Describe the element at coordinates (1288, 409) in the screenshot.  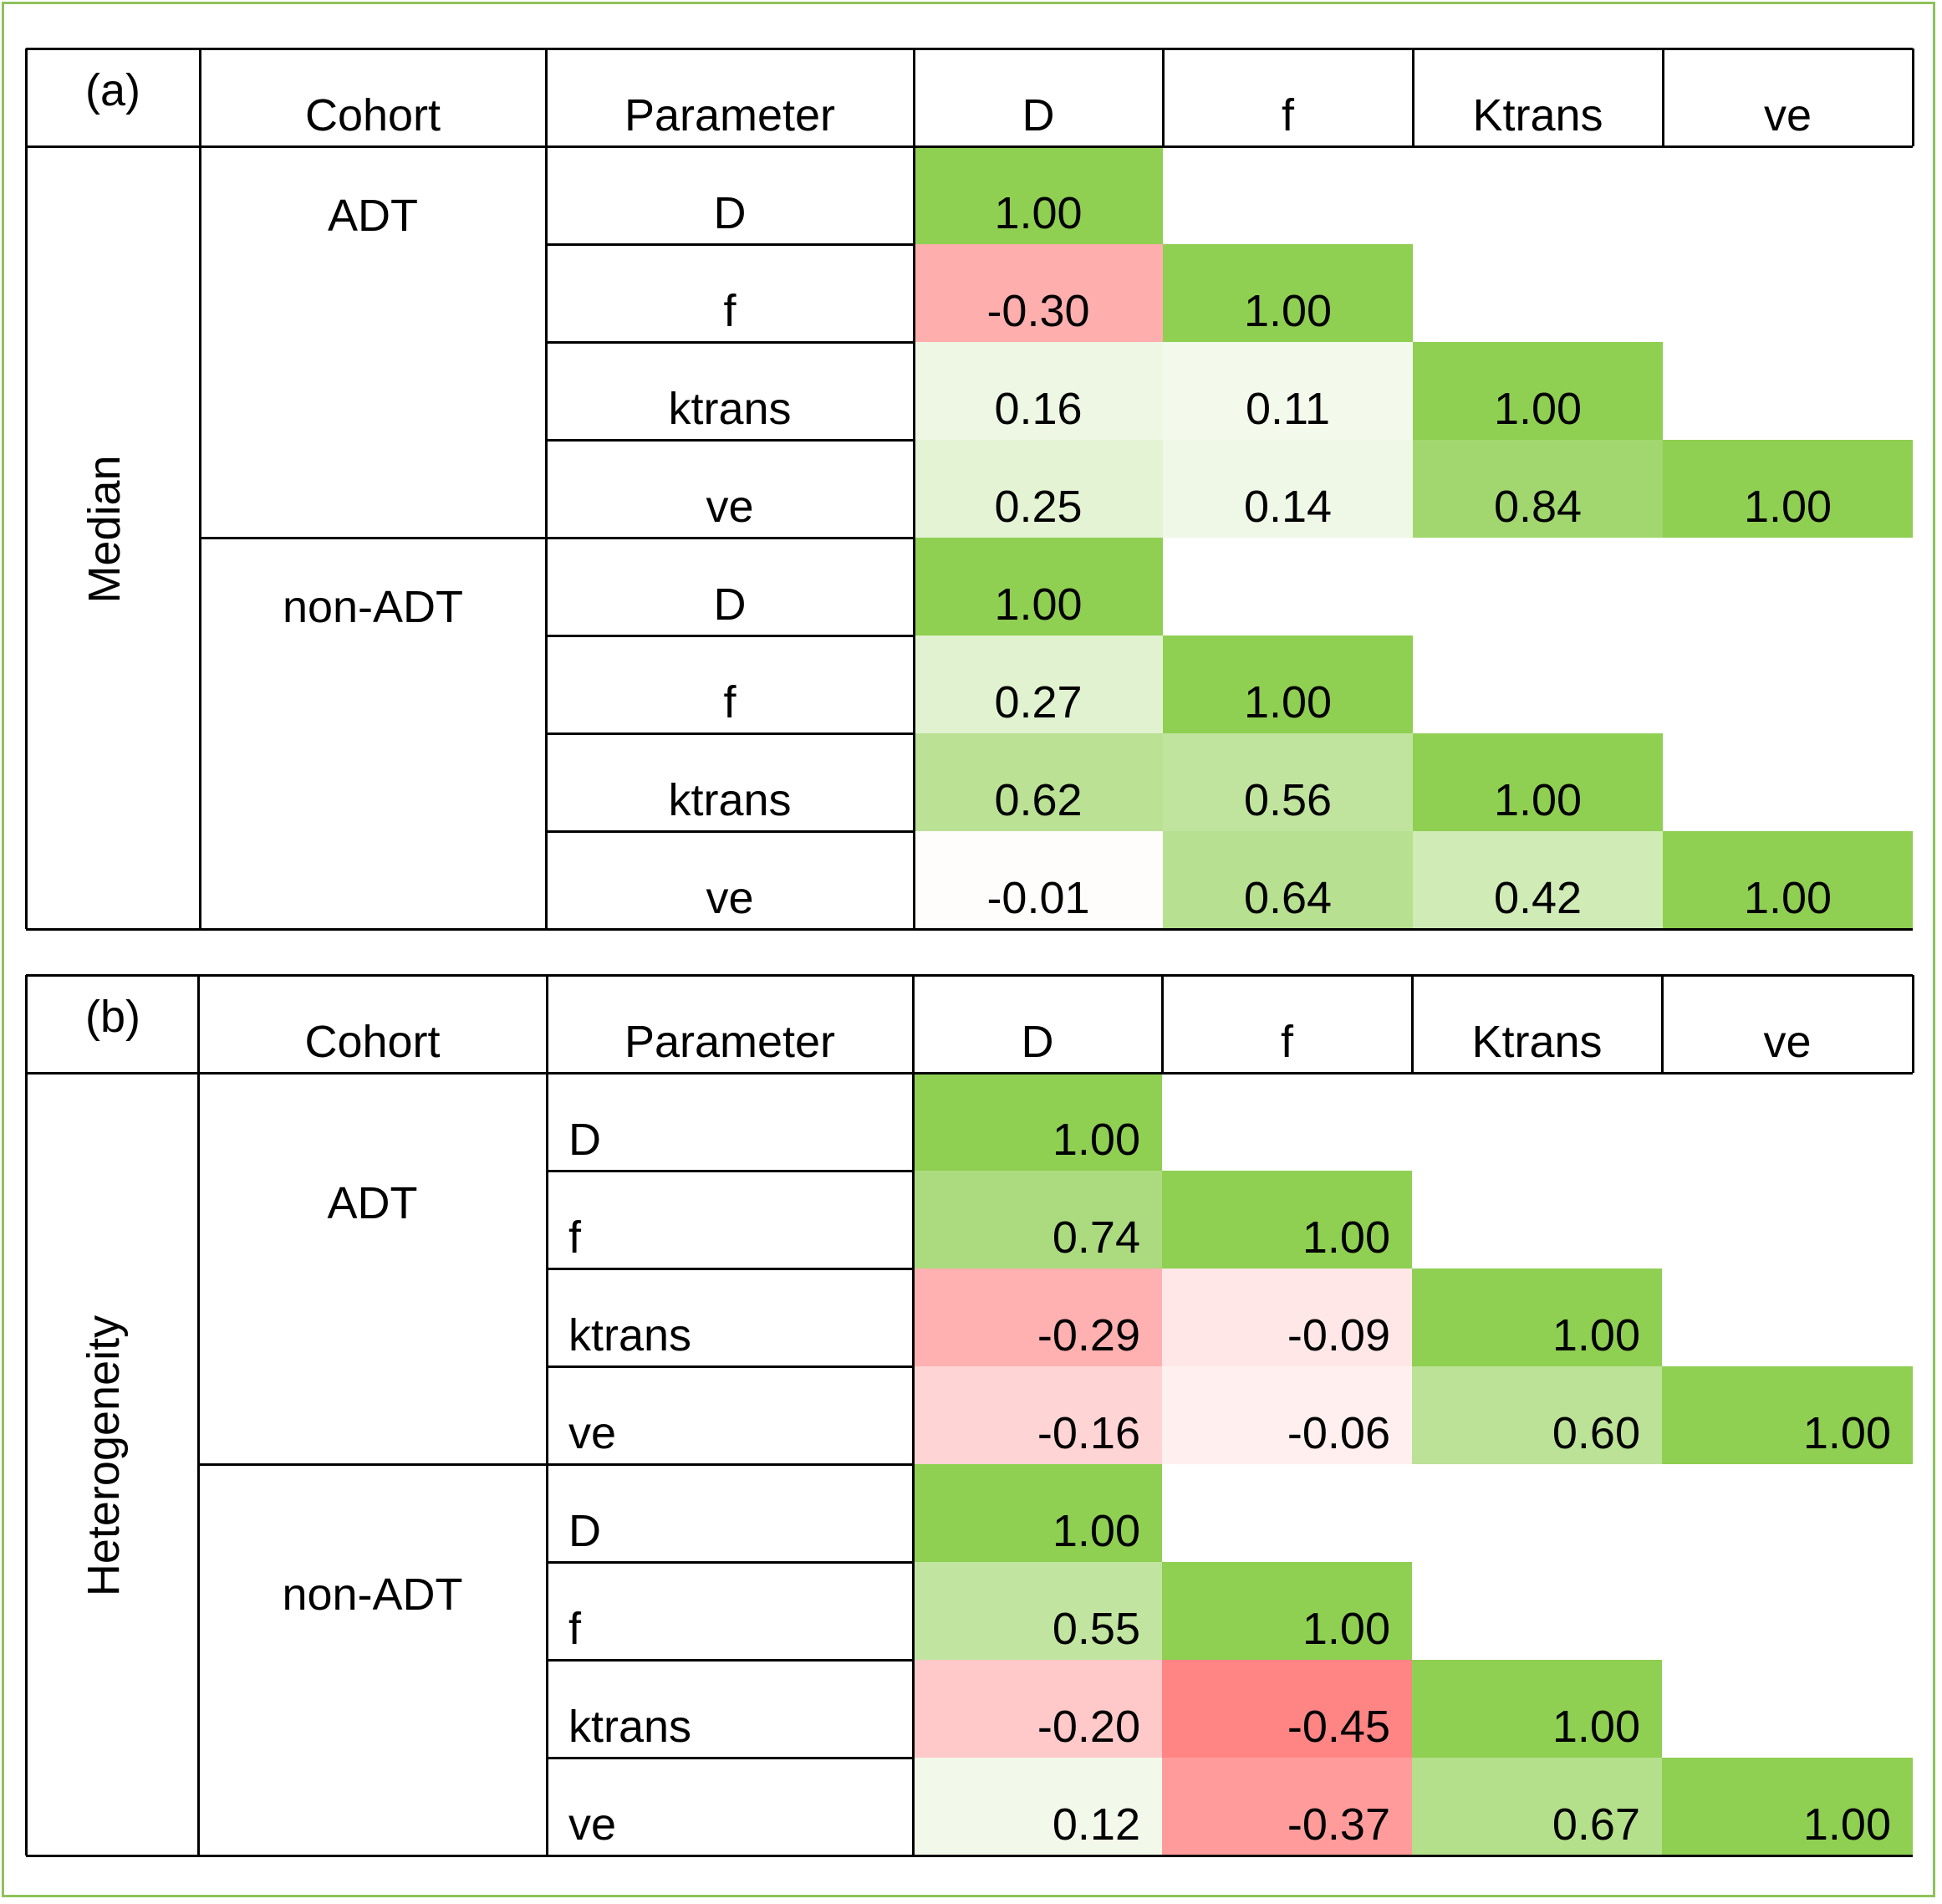
I see `data-label: 0.11` at that location.